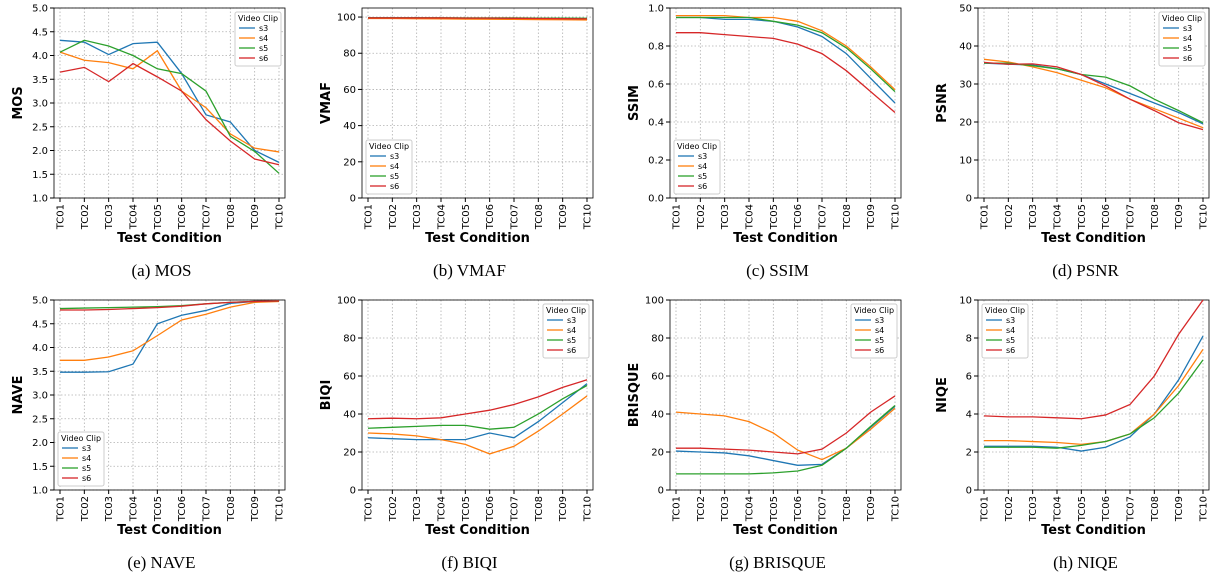 This screenshot has height=579, width=1221. I want to click on legend-title: Video Clip, so click(81, 438).